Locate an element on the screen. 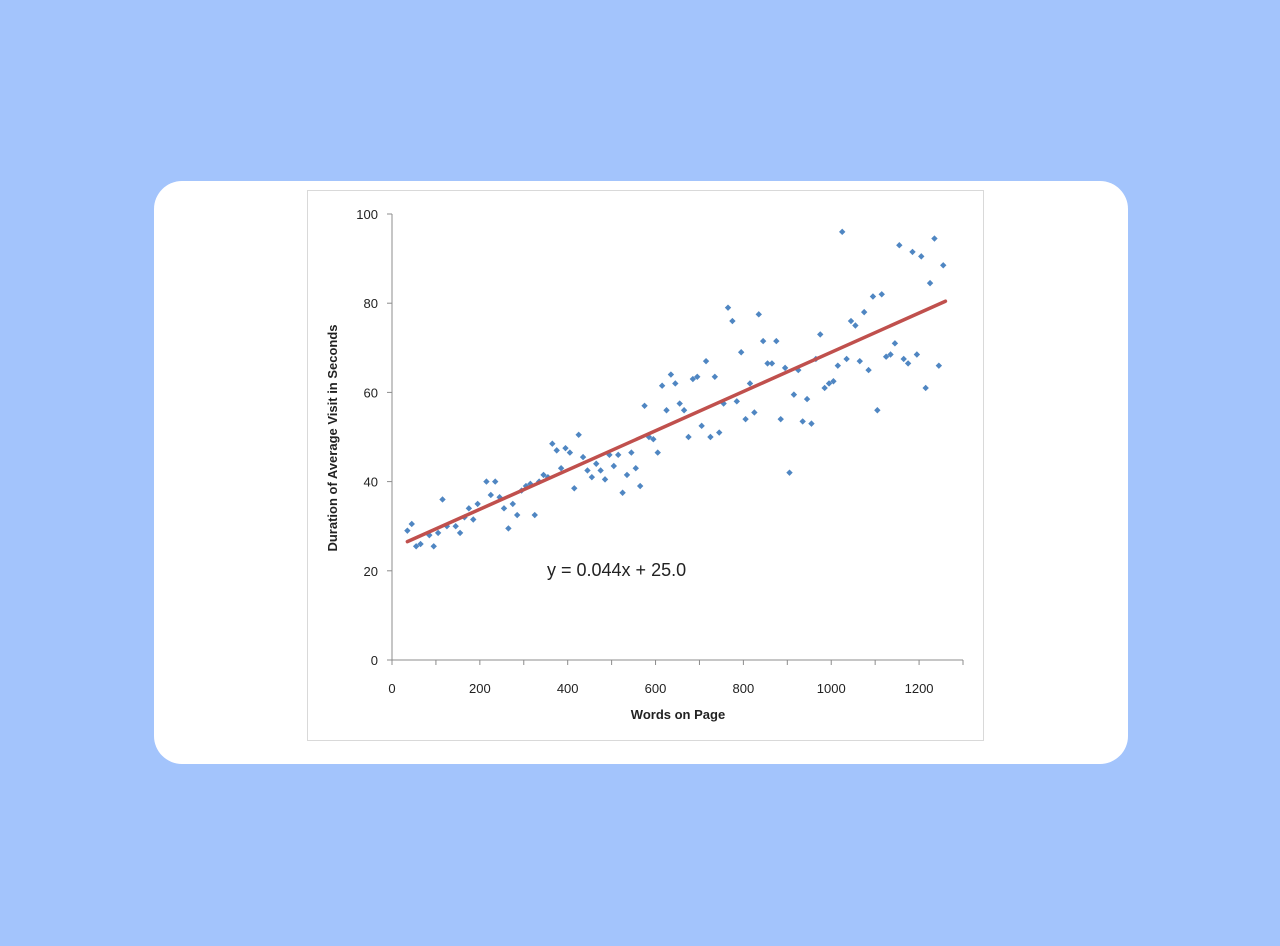 The height and width of the screenshot is (946, 1280). x-tick-label: 200 is located at coordinates (480, 688).